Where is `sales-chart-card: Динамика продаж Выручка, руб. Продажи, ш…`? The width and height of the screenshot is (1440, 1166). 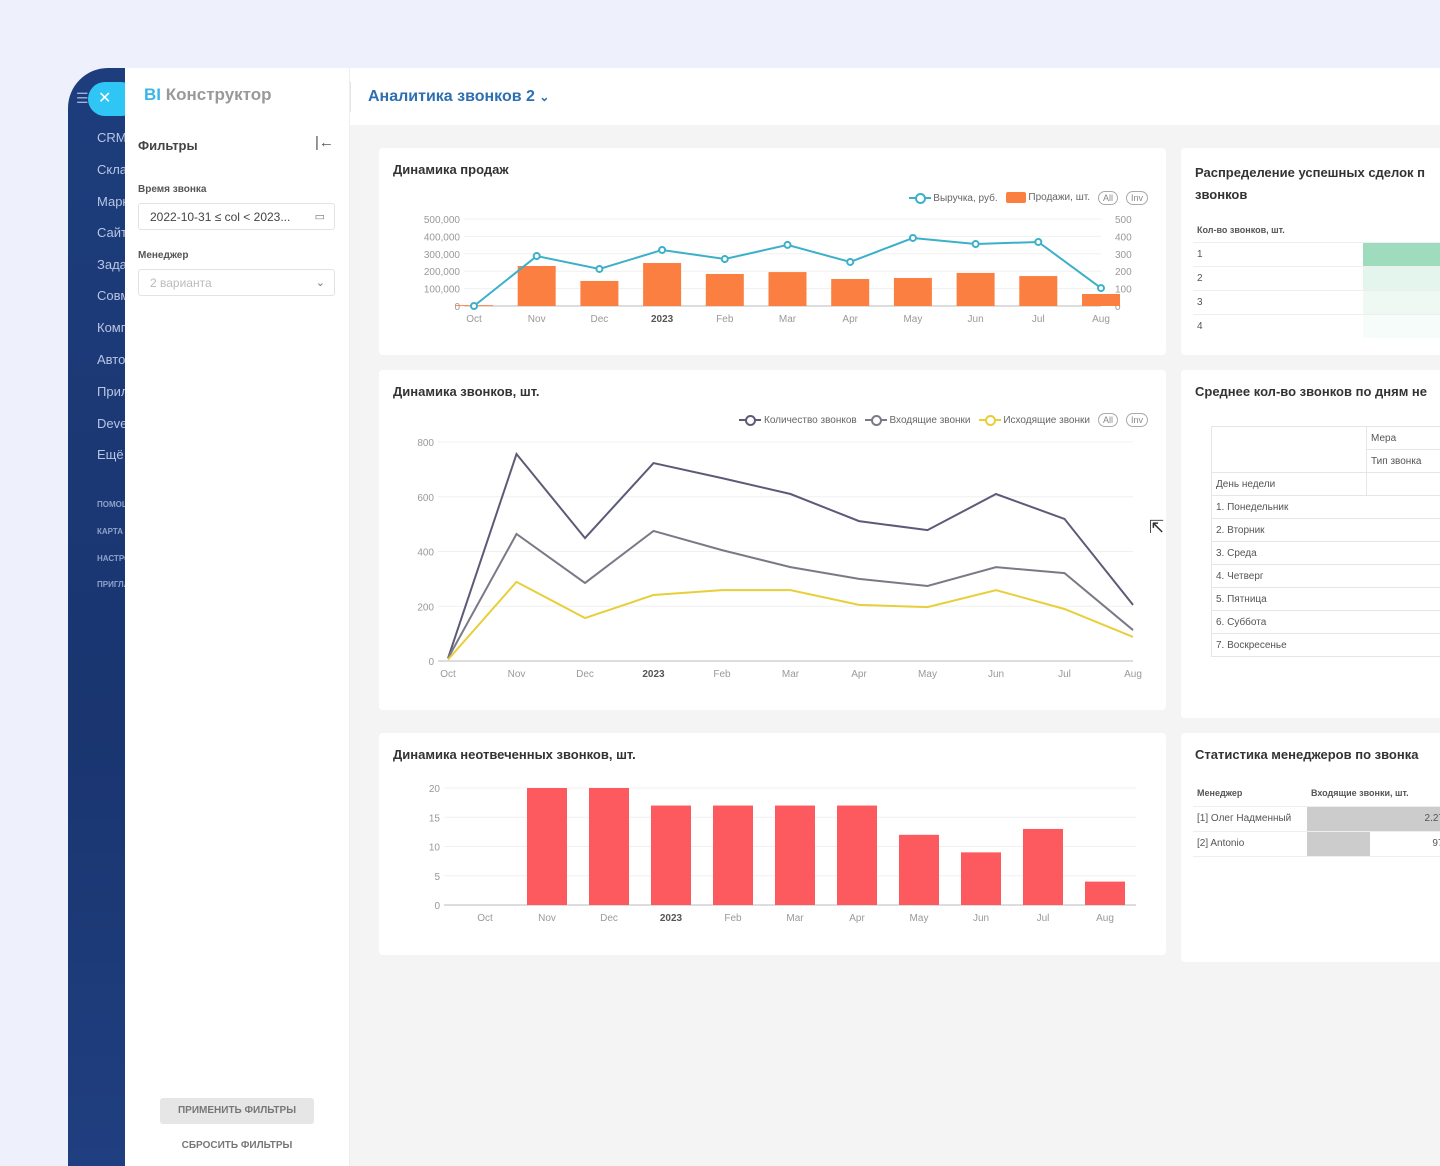 sales-chart-card: Динамика продаж Выручка, руб. Продажи, ш… is located at coordinates (772, 251).